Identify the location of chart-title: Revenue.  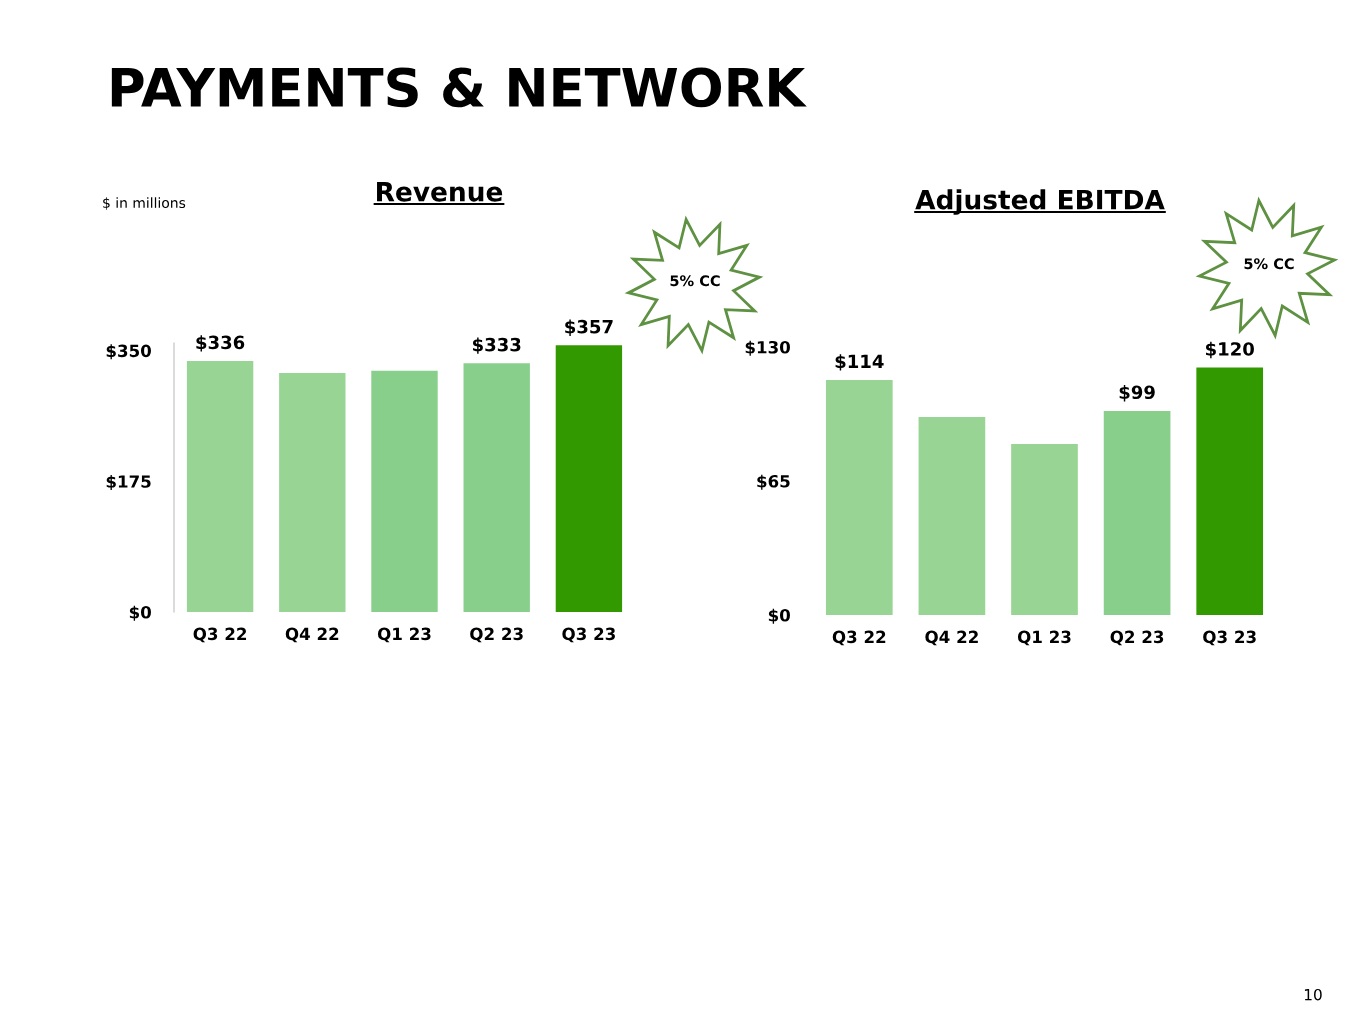
(440, 192).